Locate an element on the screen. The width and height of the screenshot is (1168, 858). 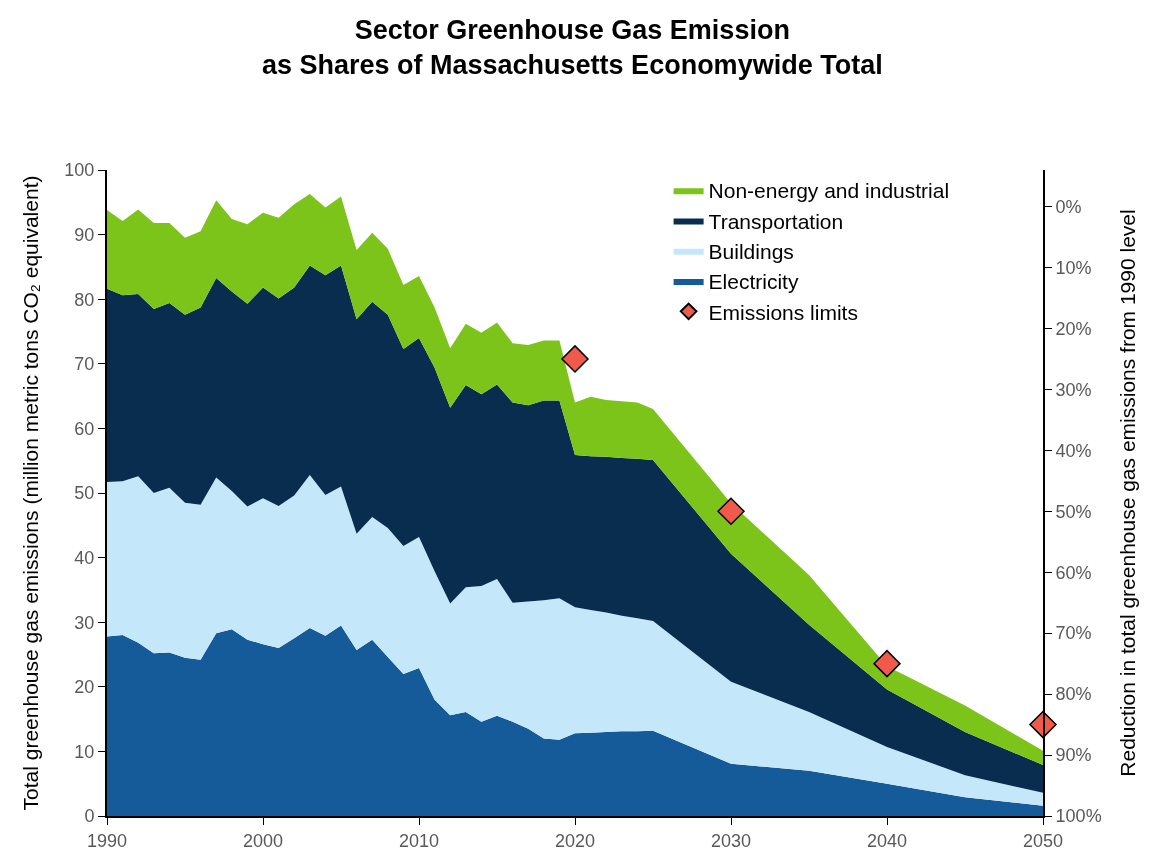
y2-tick-label: 0% is located at coordinates (1068, 206).